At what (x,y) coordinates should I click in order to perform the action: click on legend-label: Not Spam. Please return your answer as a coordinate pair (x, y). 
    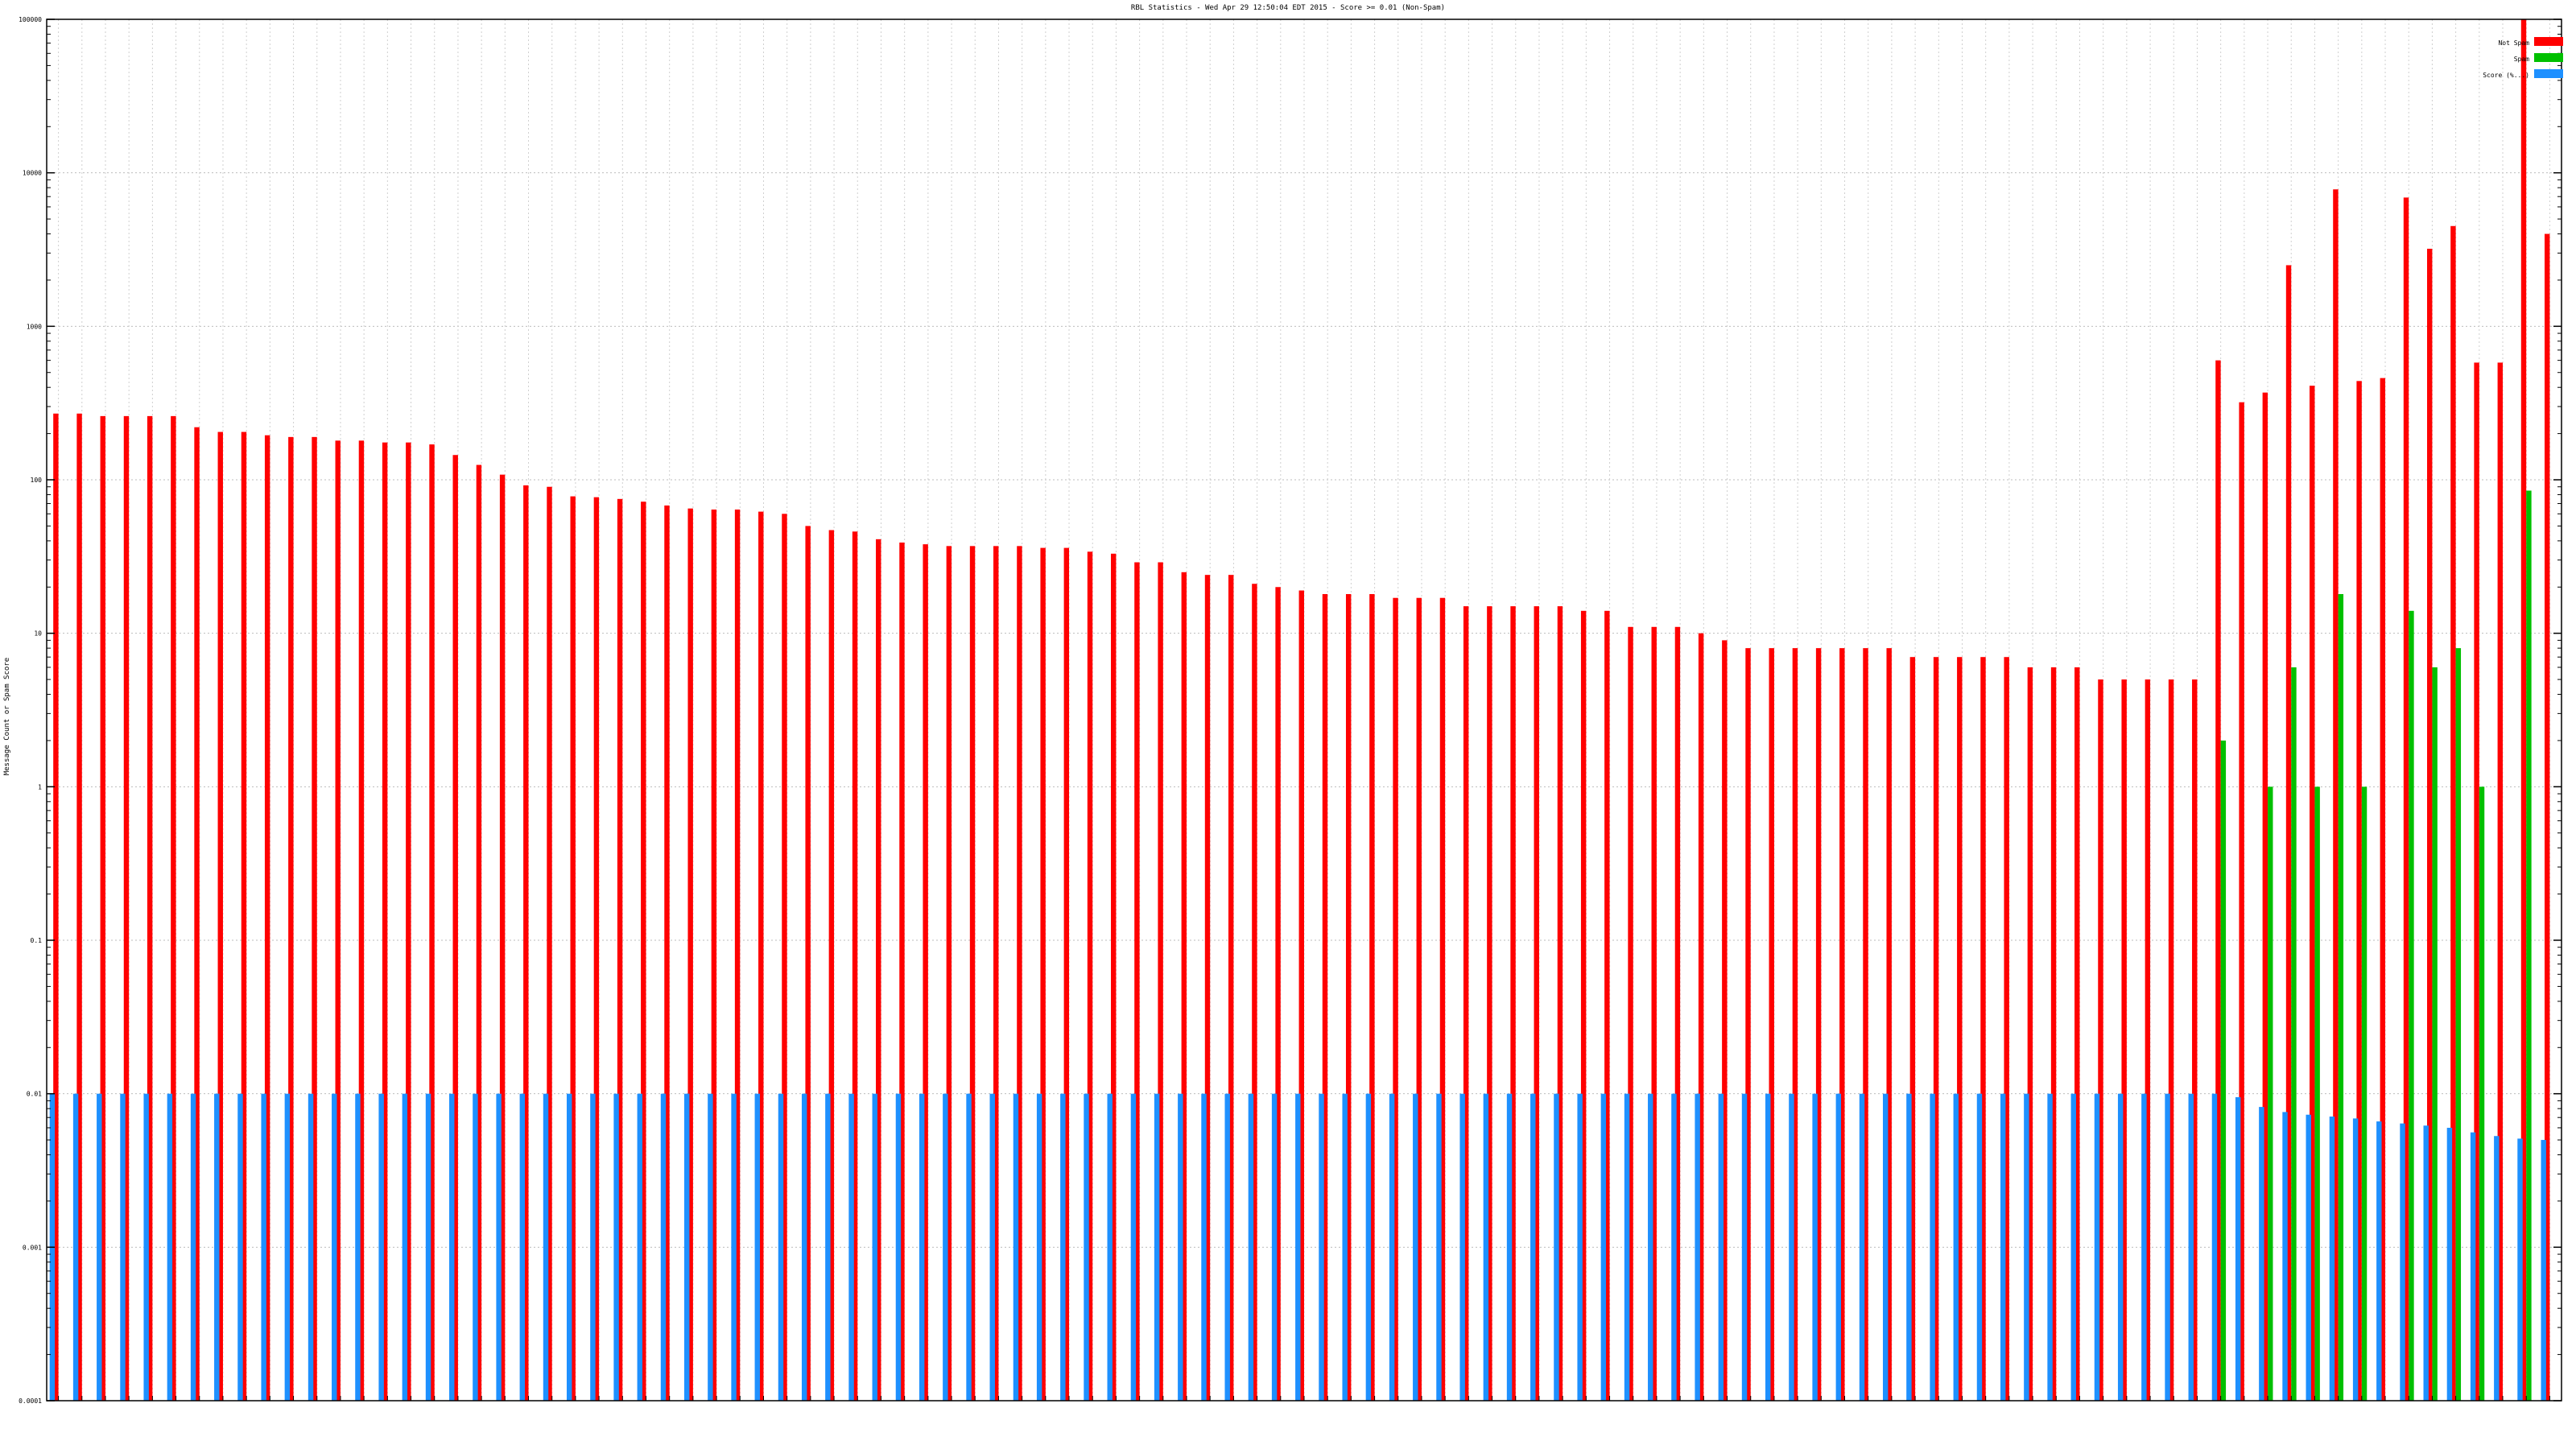
    Looking at the image, I should click on (2513, 43).